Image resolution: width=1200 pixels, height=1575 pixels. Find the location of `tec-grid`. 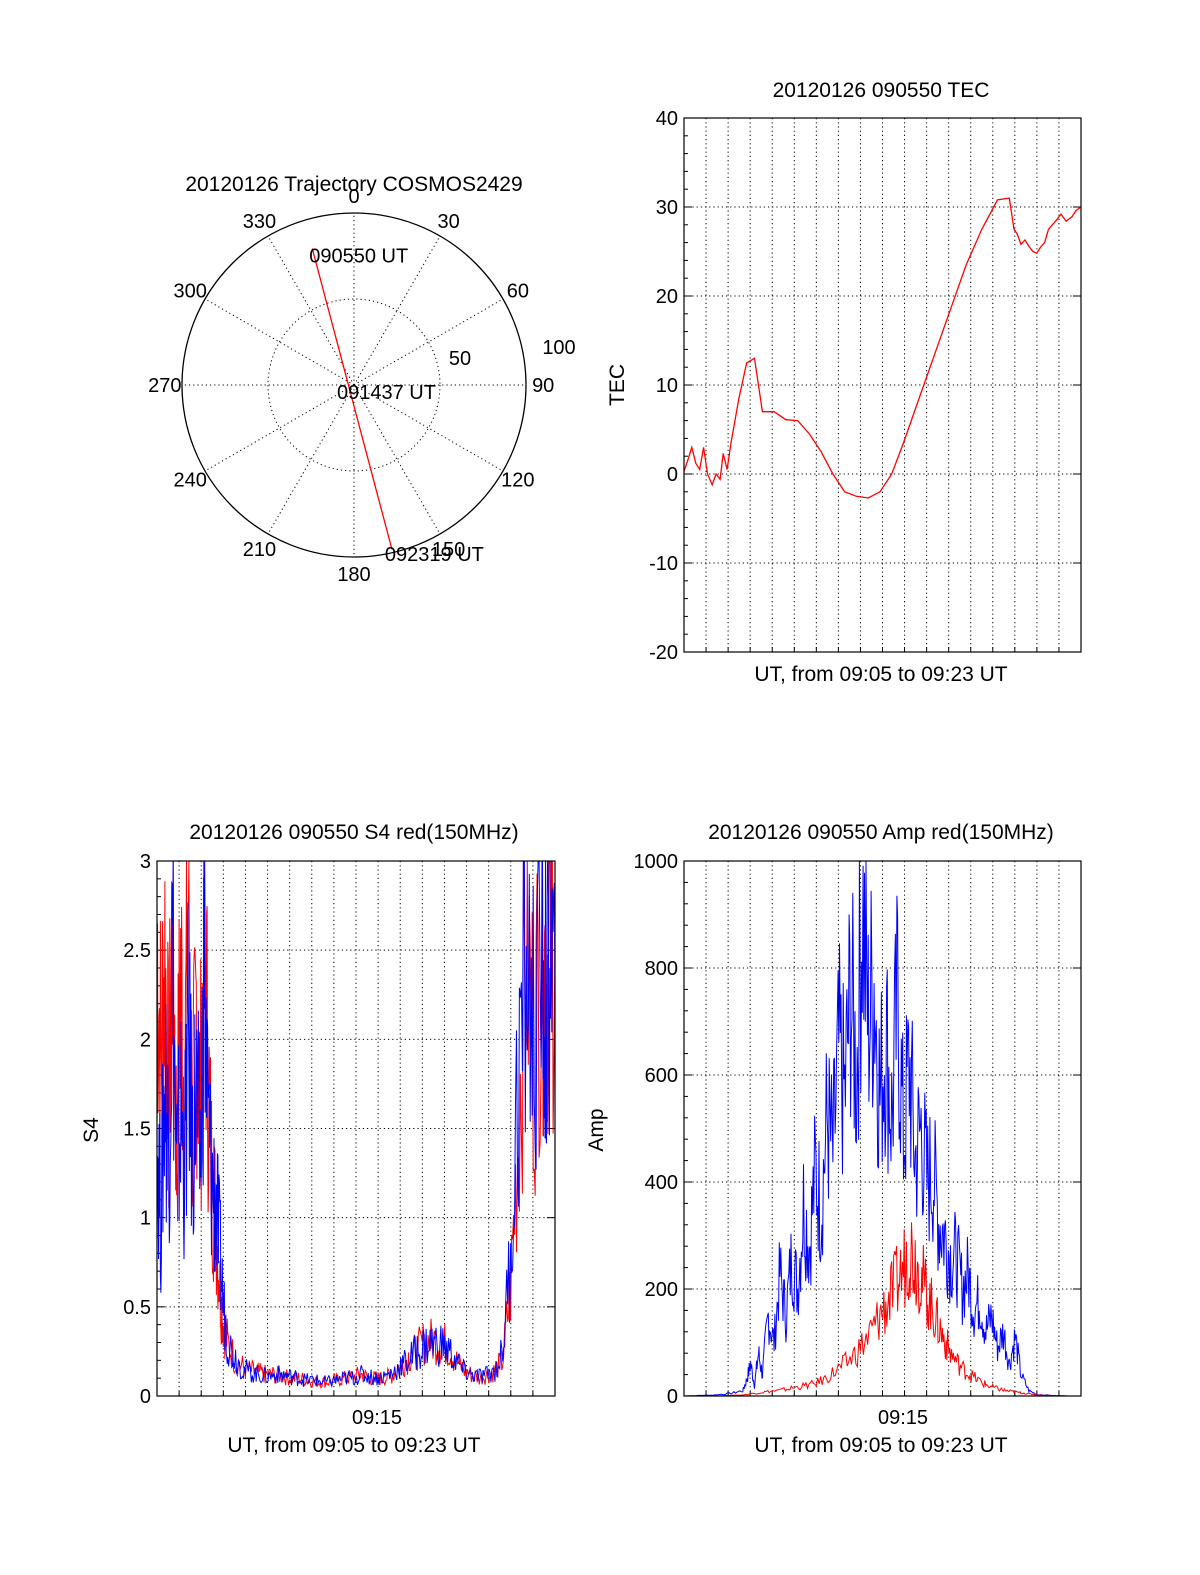

tec-grid is located at coordinates (882, 385).